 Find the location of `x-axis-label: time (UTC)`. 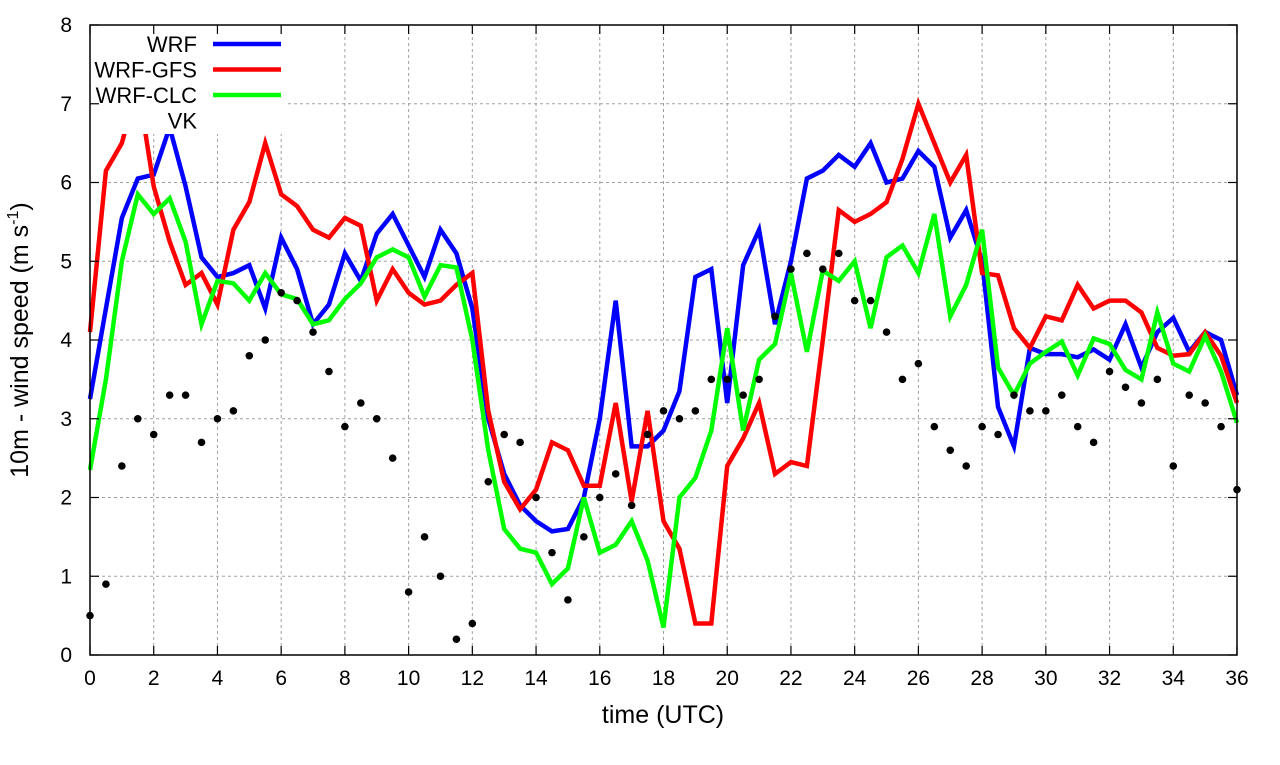

x-axis-label: time (UTC) is located at coordinates (663, 715).